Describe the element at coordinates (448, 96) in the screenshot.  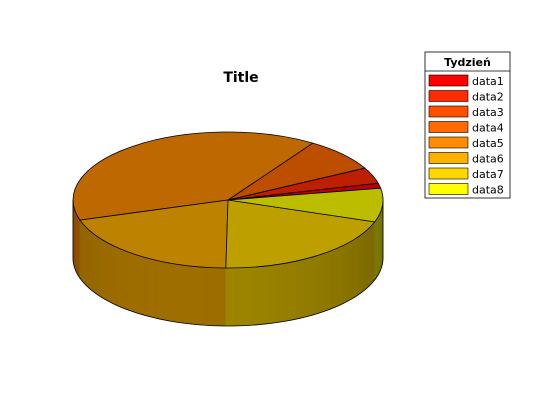
I see `legend-swatch-data2` at that location.